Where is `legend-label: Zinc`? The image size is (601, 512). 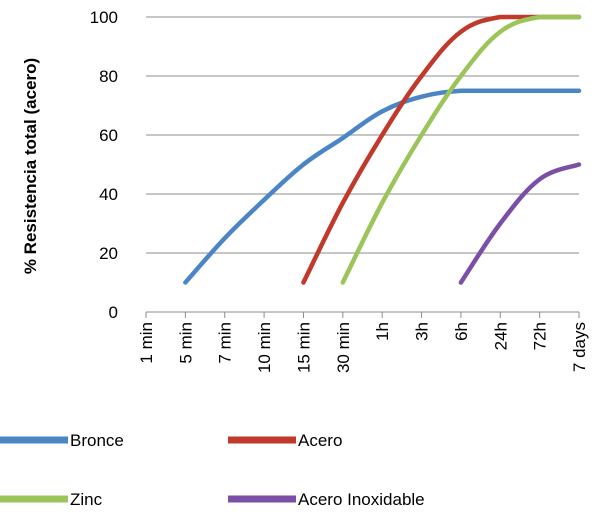
legend-label: Zinc is located at coordinates (86, 499).